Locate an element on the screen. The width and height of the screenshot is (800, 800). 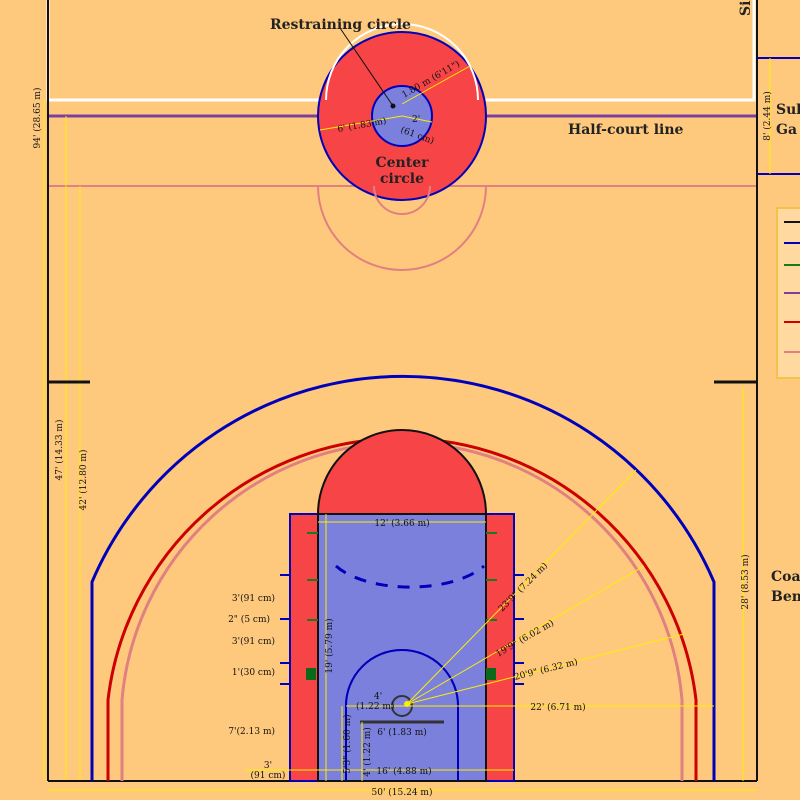
sideline-label: Sic is located at coordinates (746, 8).